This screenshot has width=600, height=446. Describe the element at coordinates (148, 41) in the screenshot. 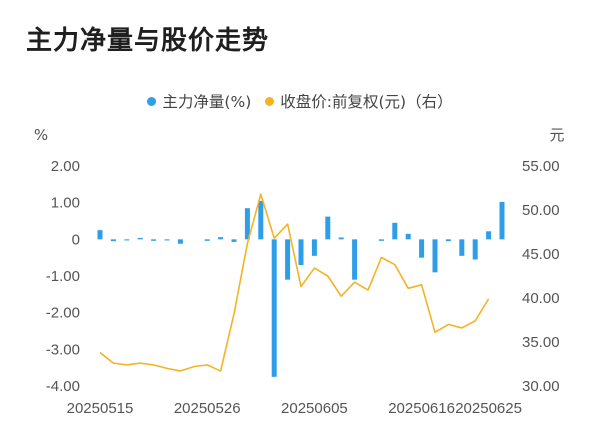

I see `chart-title: 主力净量与股价走势` at that location.